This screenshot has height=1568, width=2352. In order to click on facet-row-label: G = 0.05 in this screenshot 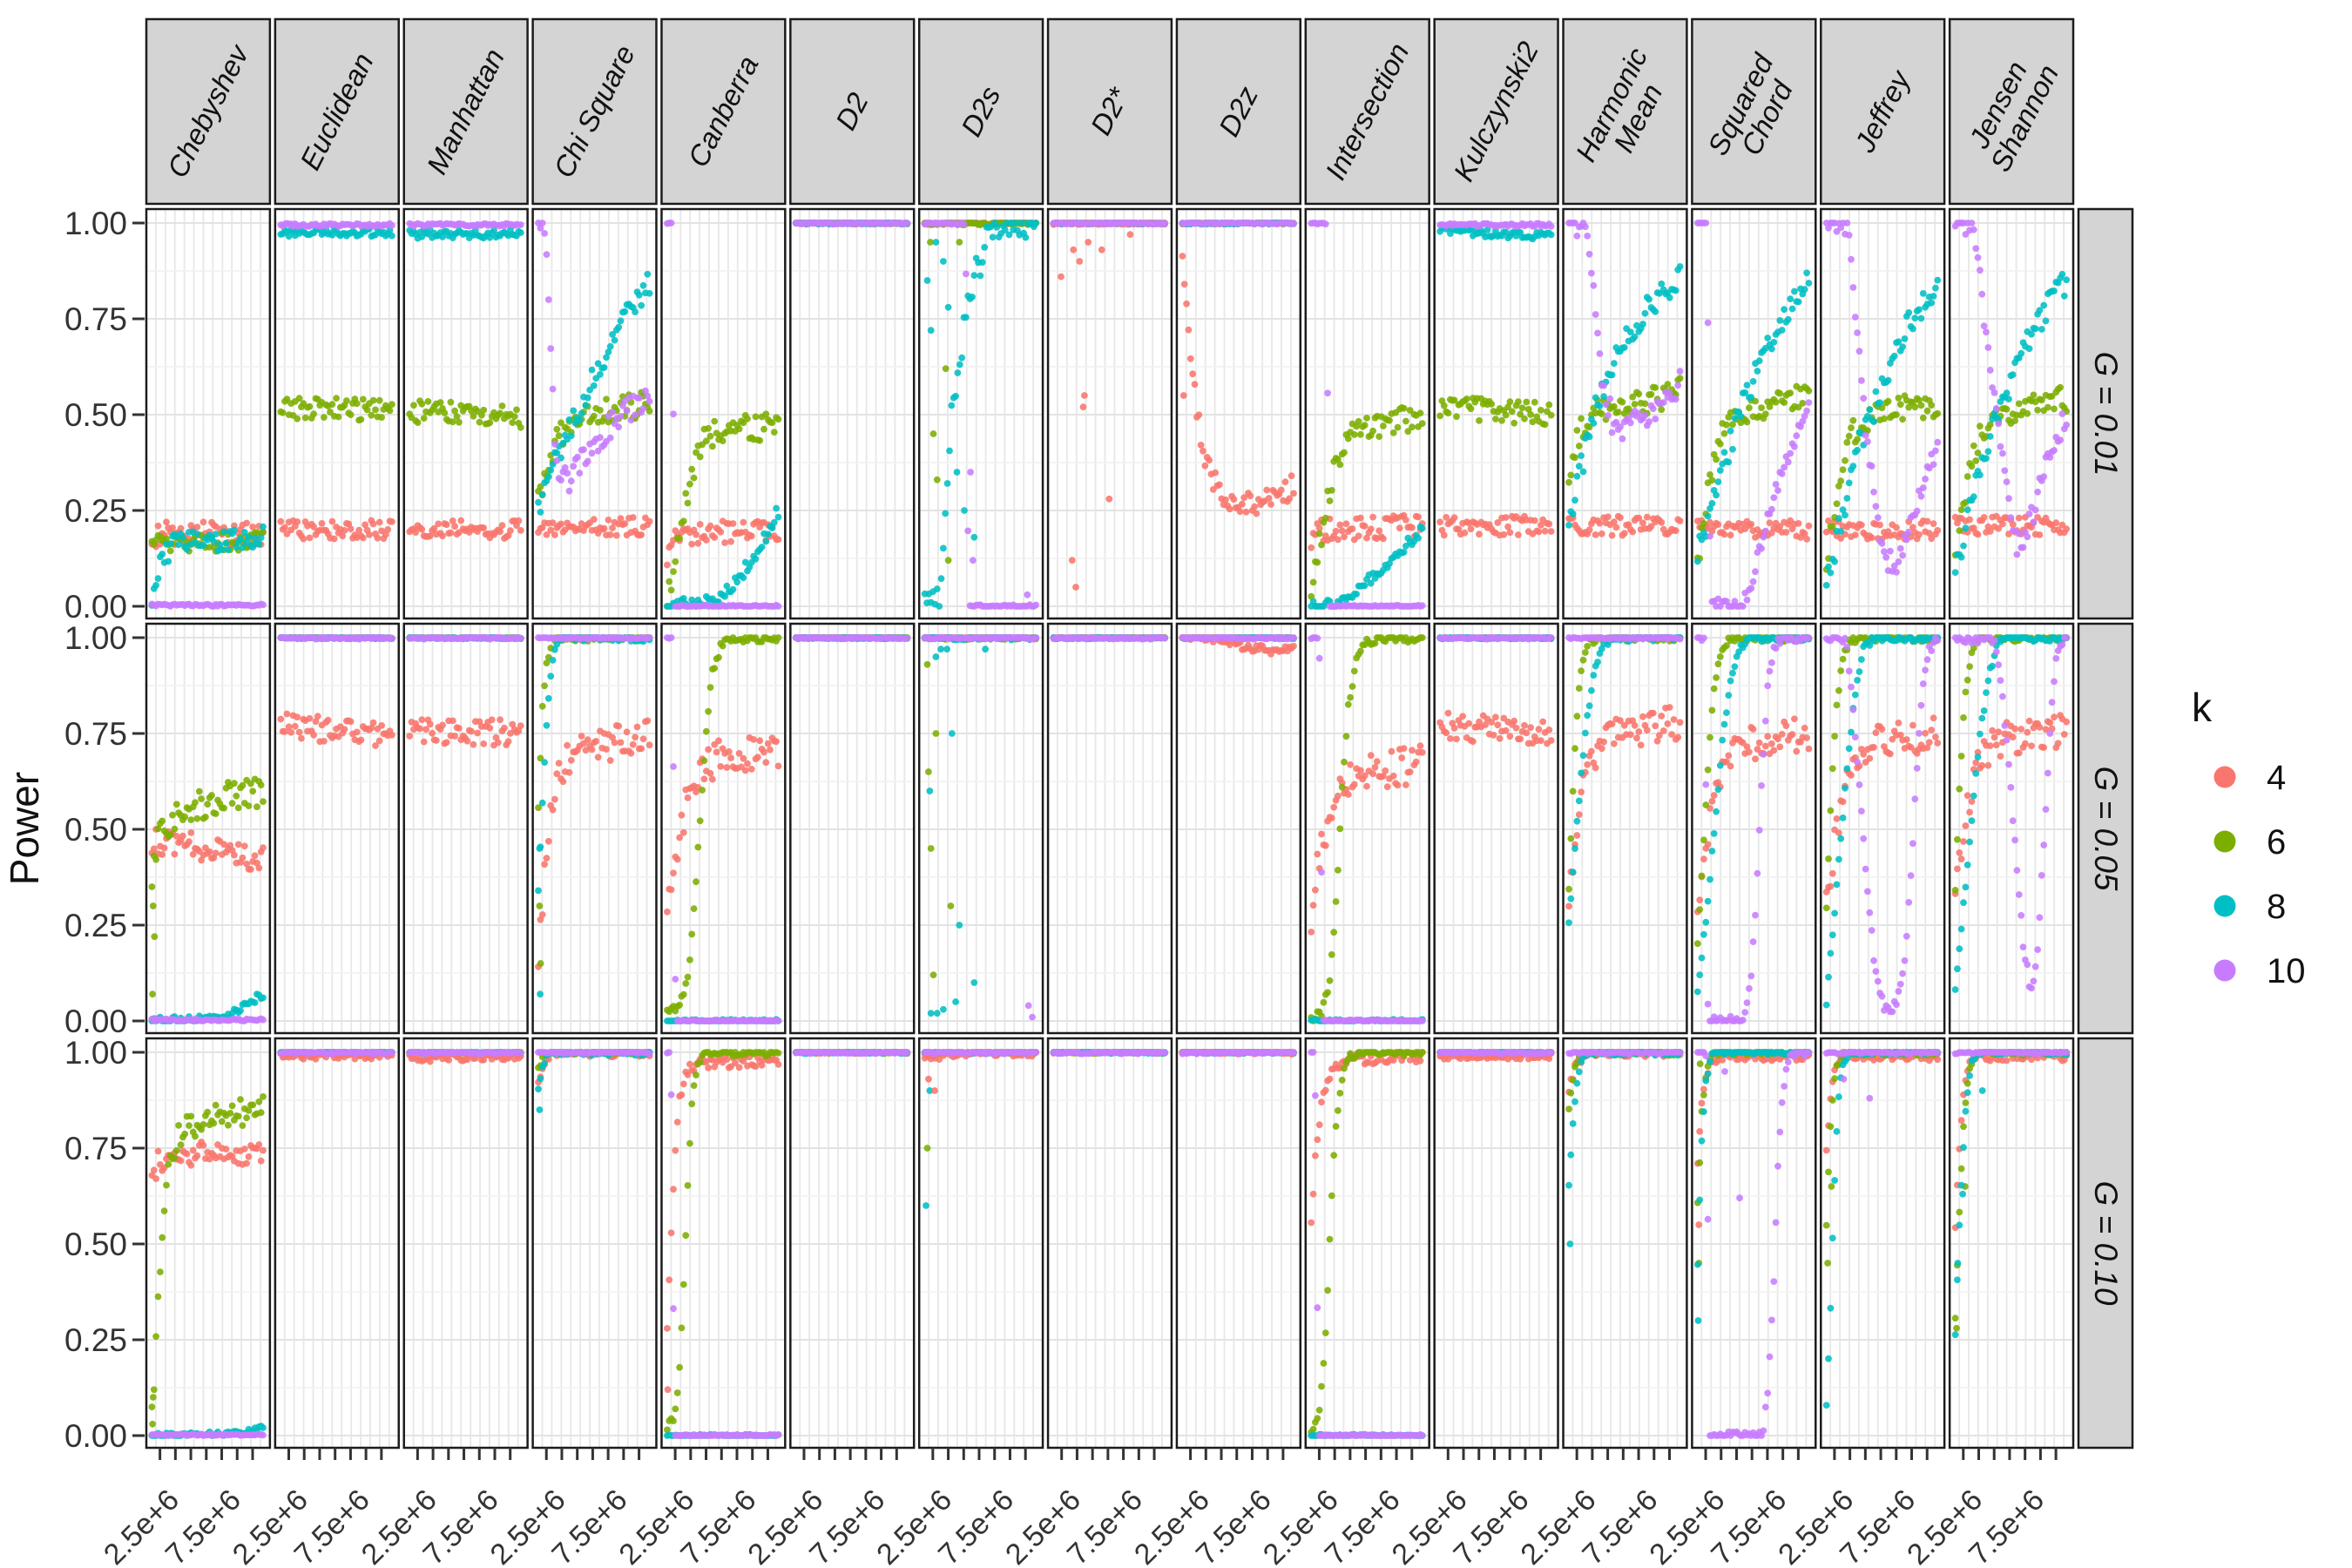, I will do `click(2106, 829)`.